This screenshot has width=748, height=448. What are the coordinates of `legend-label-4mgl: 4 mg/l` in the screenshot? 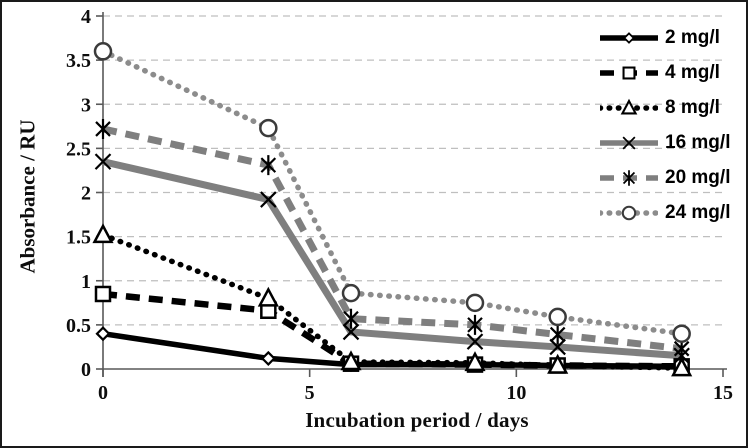 It's located at (692, 72).